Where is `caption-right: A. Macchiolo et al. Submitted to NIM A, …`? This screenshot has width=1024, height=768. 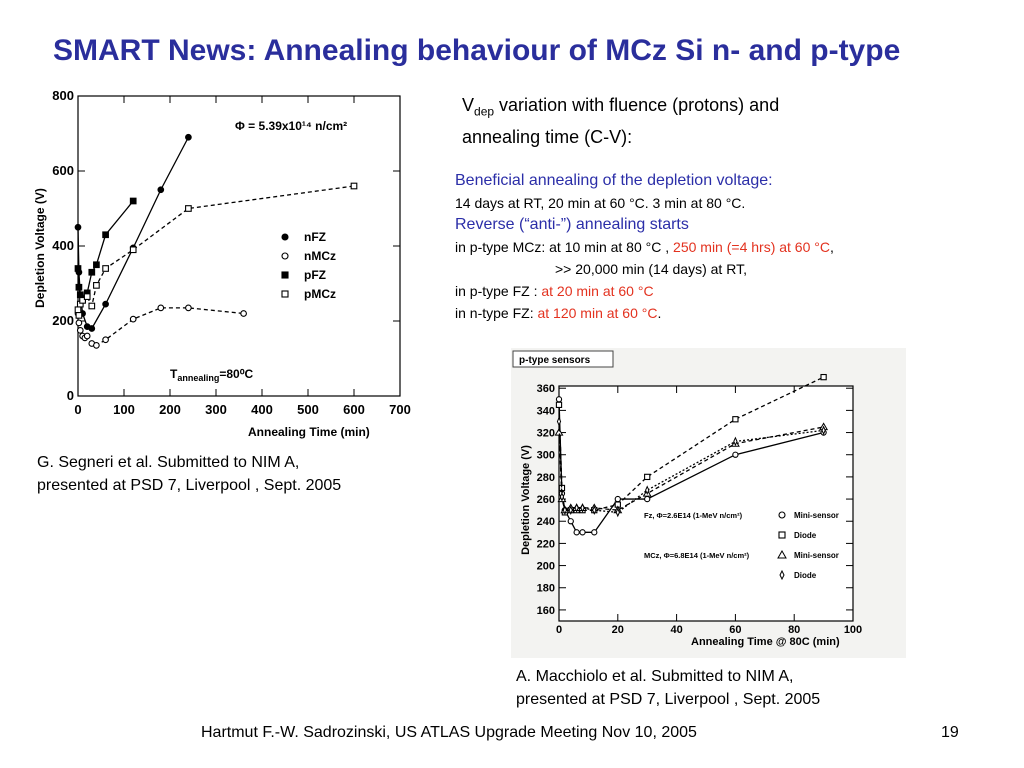
caption-right: A. Macchiolo et al. Submitted to NIM A, … is located at coordinates (668, 688).